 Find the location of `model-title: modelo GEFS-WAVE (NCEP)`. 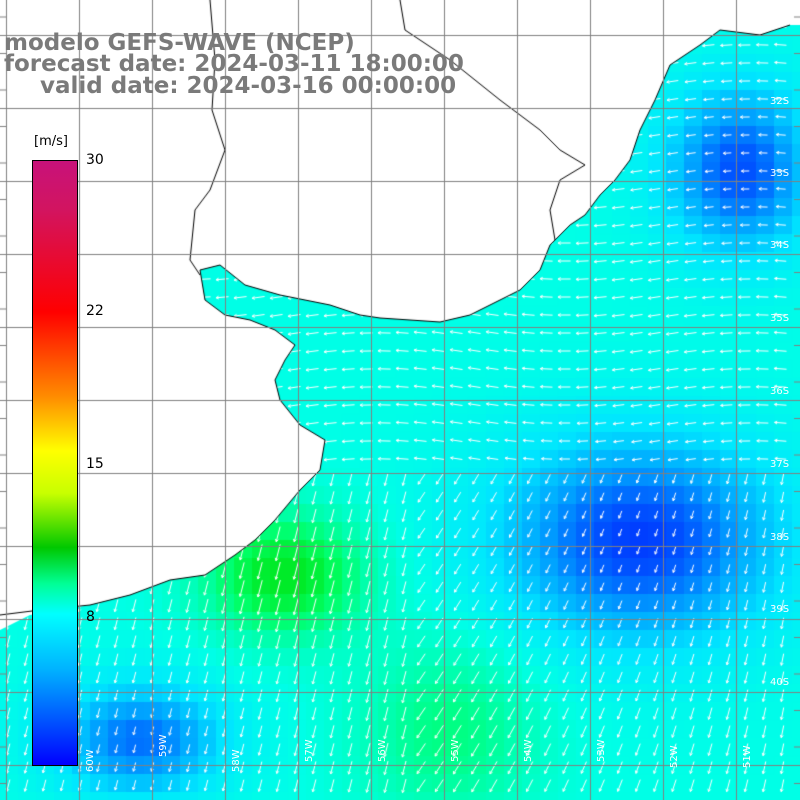

model-title: modelo GEFS-WAVE (NCEP) is located at coordinates (179, 43).